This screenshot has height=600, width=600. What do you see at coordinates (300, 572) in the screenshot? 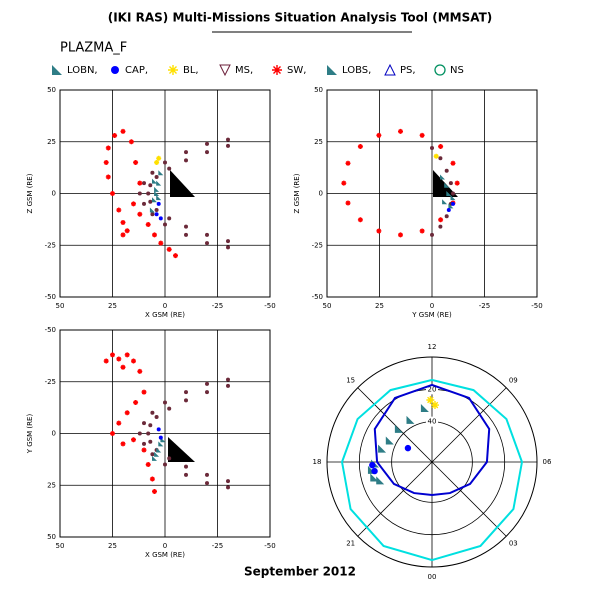
I see `footer: September 2012` at bounding box center [300, 572].